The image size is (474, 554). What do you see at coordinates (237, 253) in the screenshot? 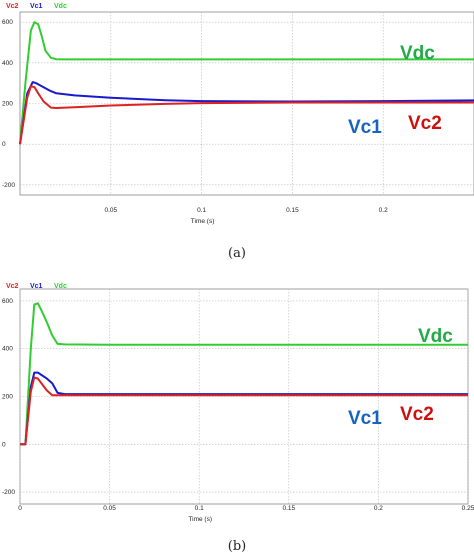
I see `caption-a: (a)` at bounding box center [237, 253].